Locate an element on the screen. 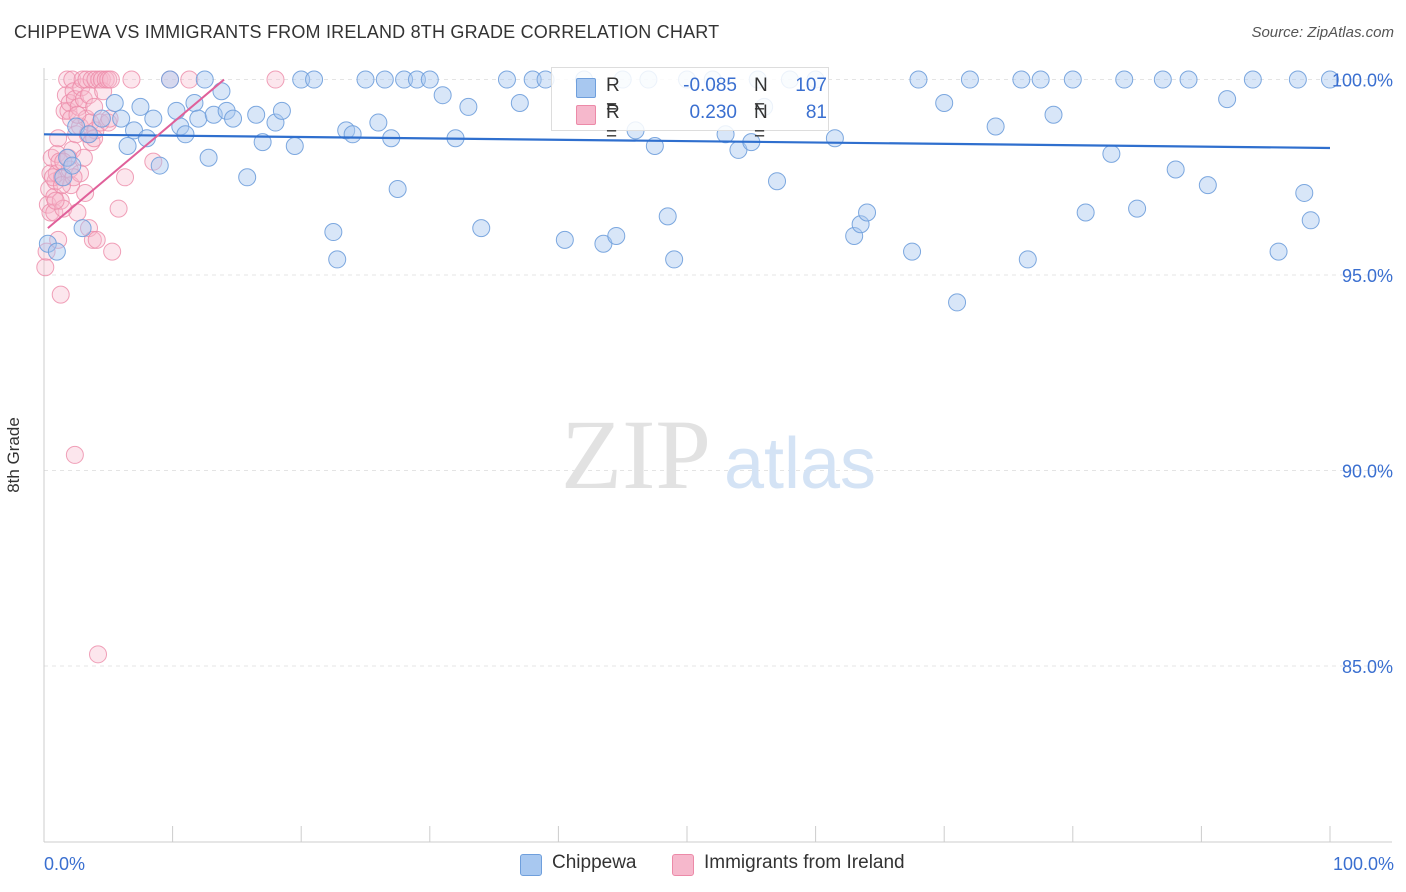  x-tick-label-left: 0.0% is located at coordinates (64, 864).